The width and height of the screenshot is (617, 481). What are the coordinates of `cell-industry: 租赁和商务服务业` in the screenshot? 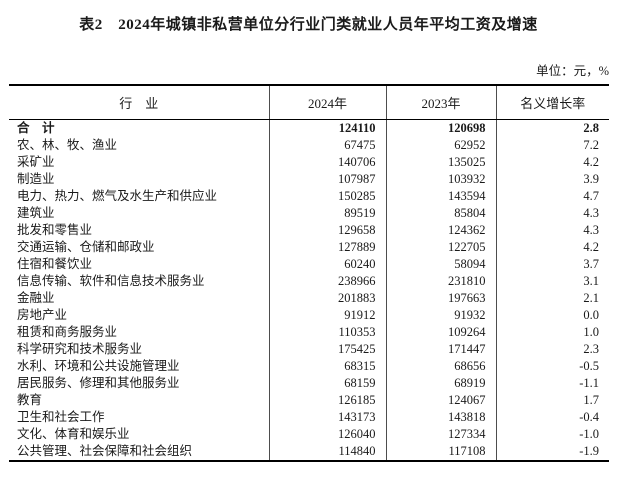 It's located at (67, 332).